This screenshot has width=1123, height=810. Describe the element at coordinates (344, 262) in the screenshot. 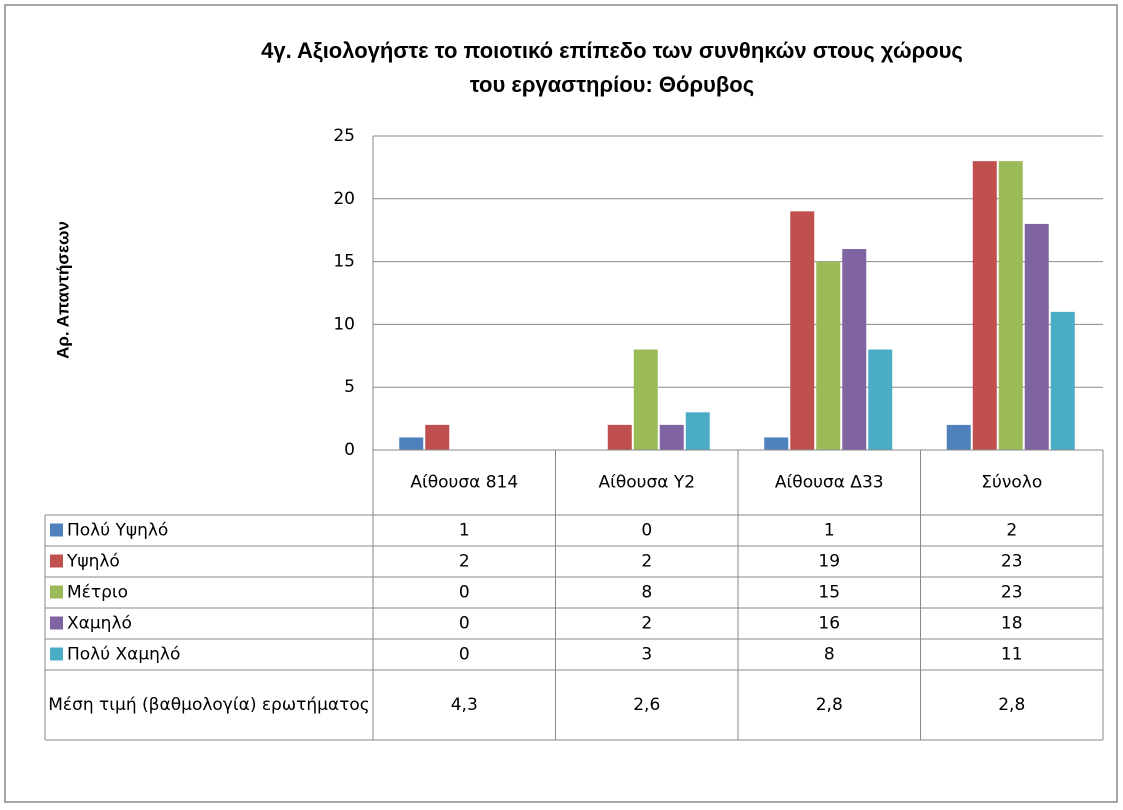

I see `y-tick-label: 15` at that location.